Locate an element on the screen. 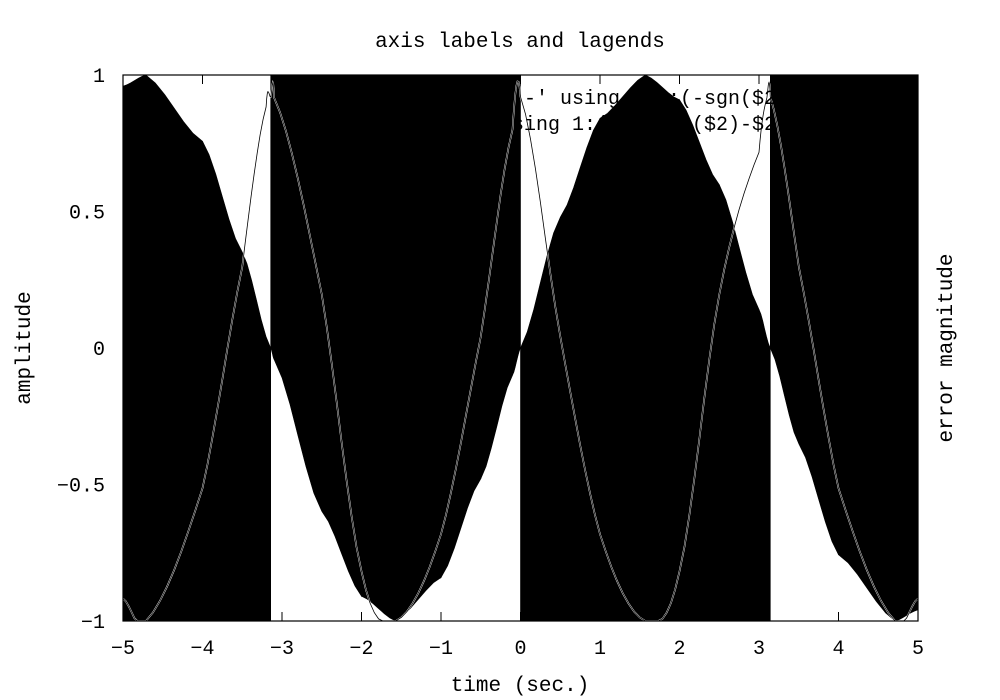 The image size is (1000, 700). x-tick-label: 5 is located at coordinates (918, 649).